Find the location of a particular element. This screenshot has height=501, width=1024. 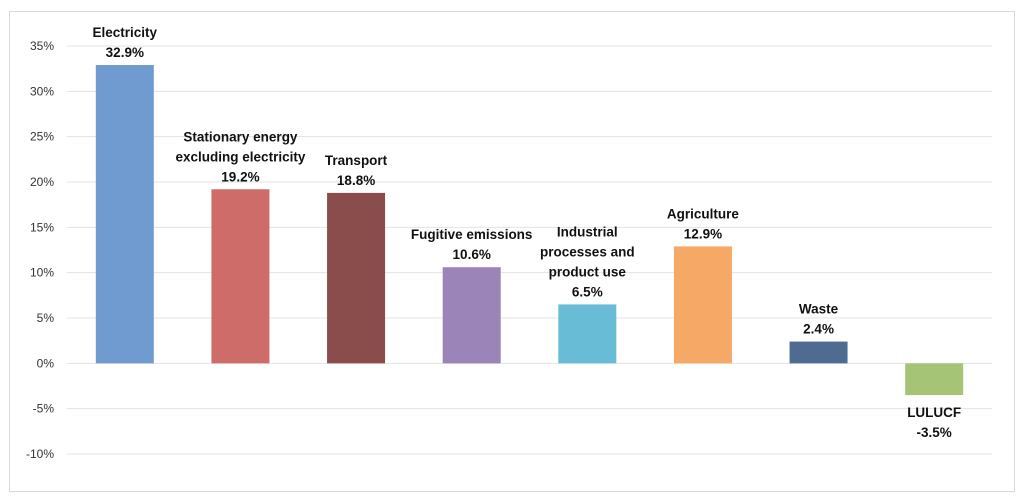

category-label: processes and is located at coordinates (587, 251).